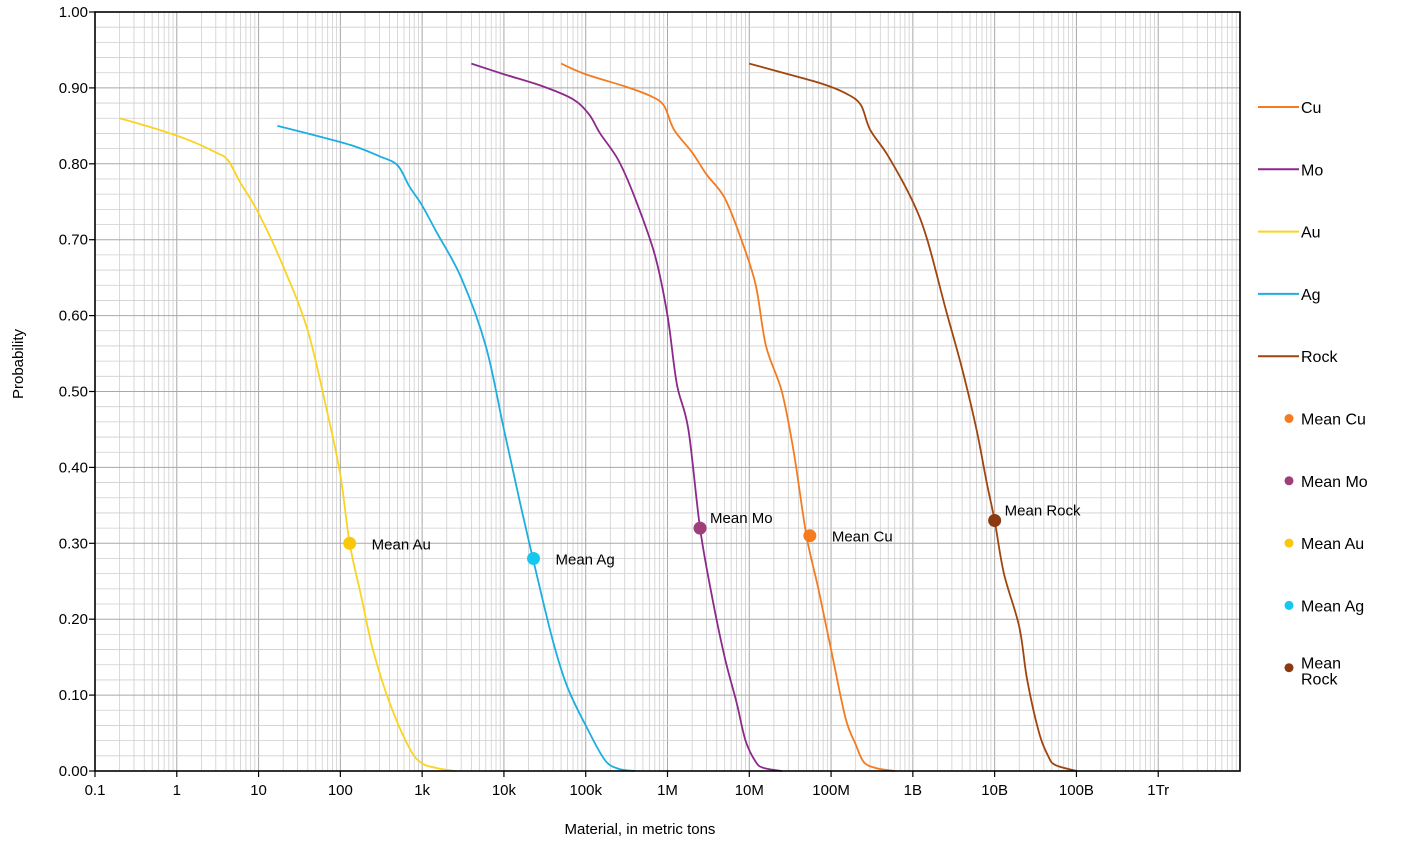  What do you see at coordinates (18, 363) in the screenshot?
I see `y-axis-title: Probability` at bounding box center [18, 363].